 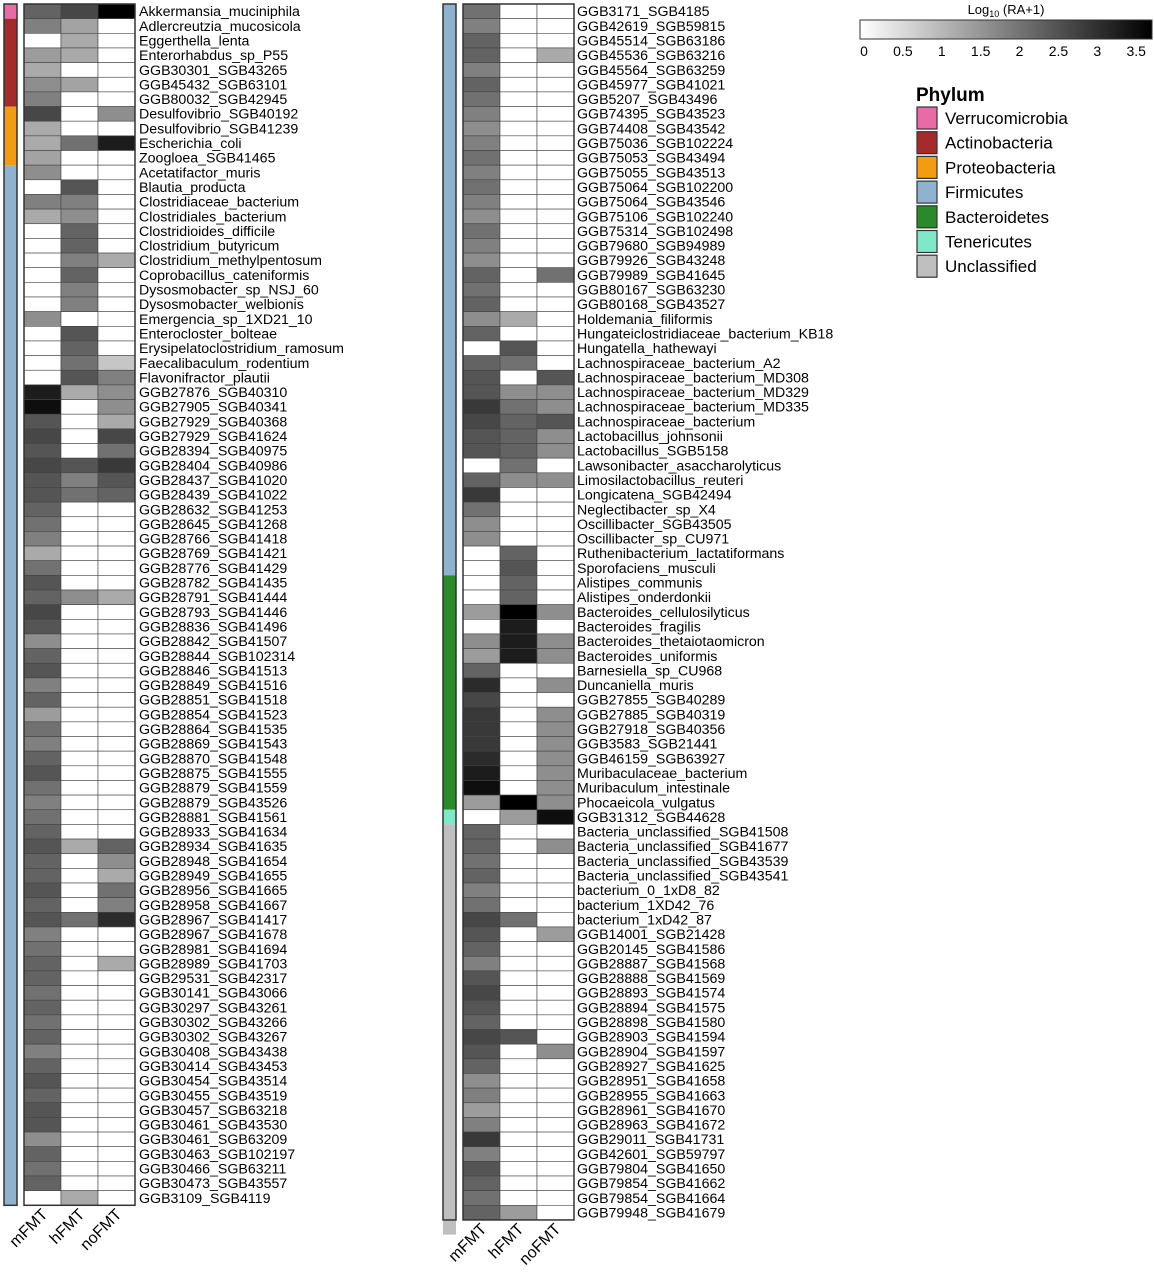 What do you see at coordinates (663, 613) in the screenshot?
I see `row-label: Bacteroides_cellulosilyticus` at bounding box center [663, 613].